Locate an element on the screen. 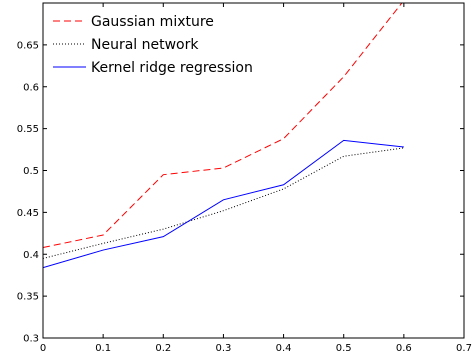 This screenshot has width=474, height=360. y-tick-label: 0.35 is located at coordinates (28, 297).